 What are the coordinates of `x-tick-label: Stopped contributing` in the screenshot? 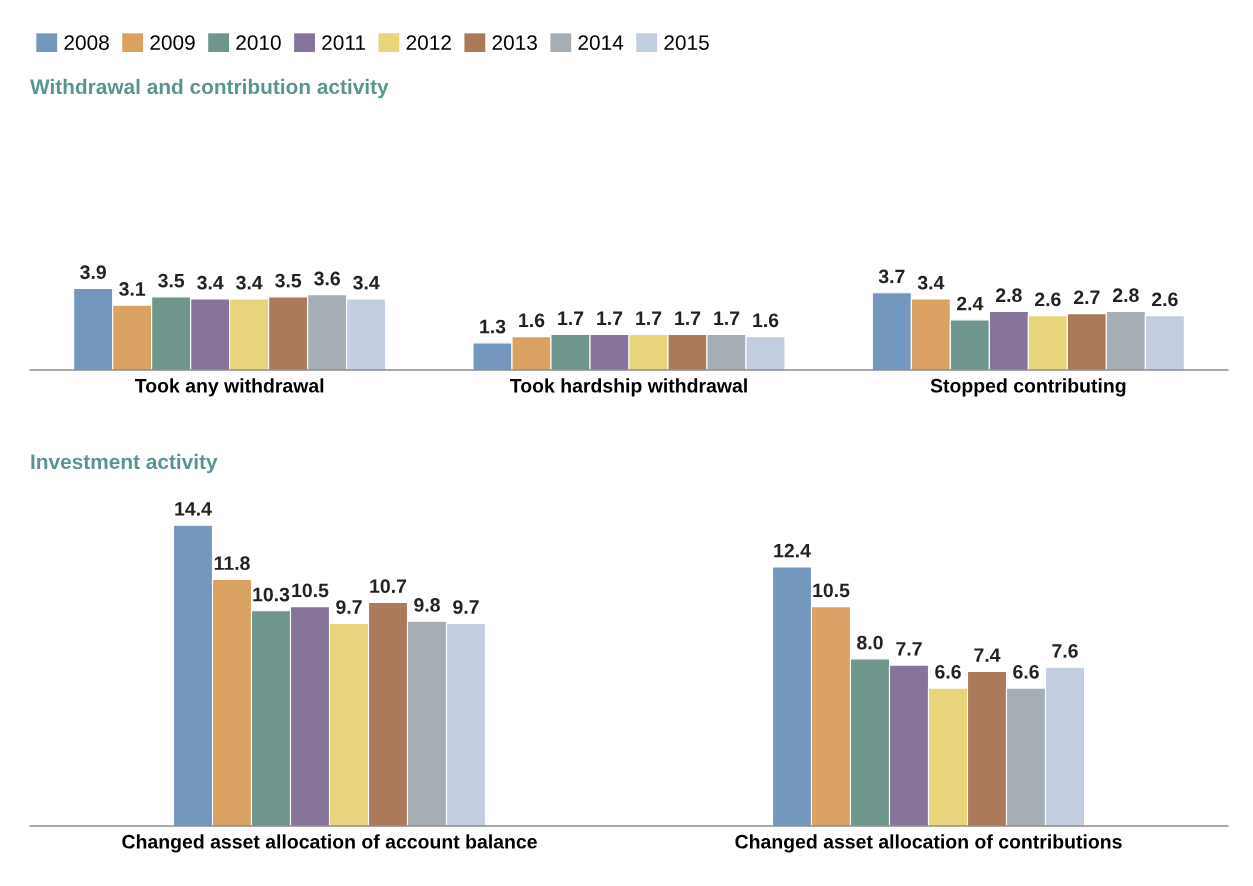 It's located at (1028, 387).